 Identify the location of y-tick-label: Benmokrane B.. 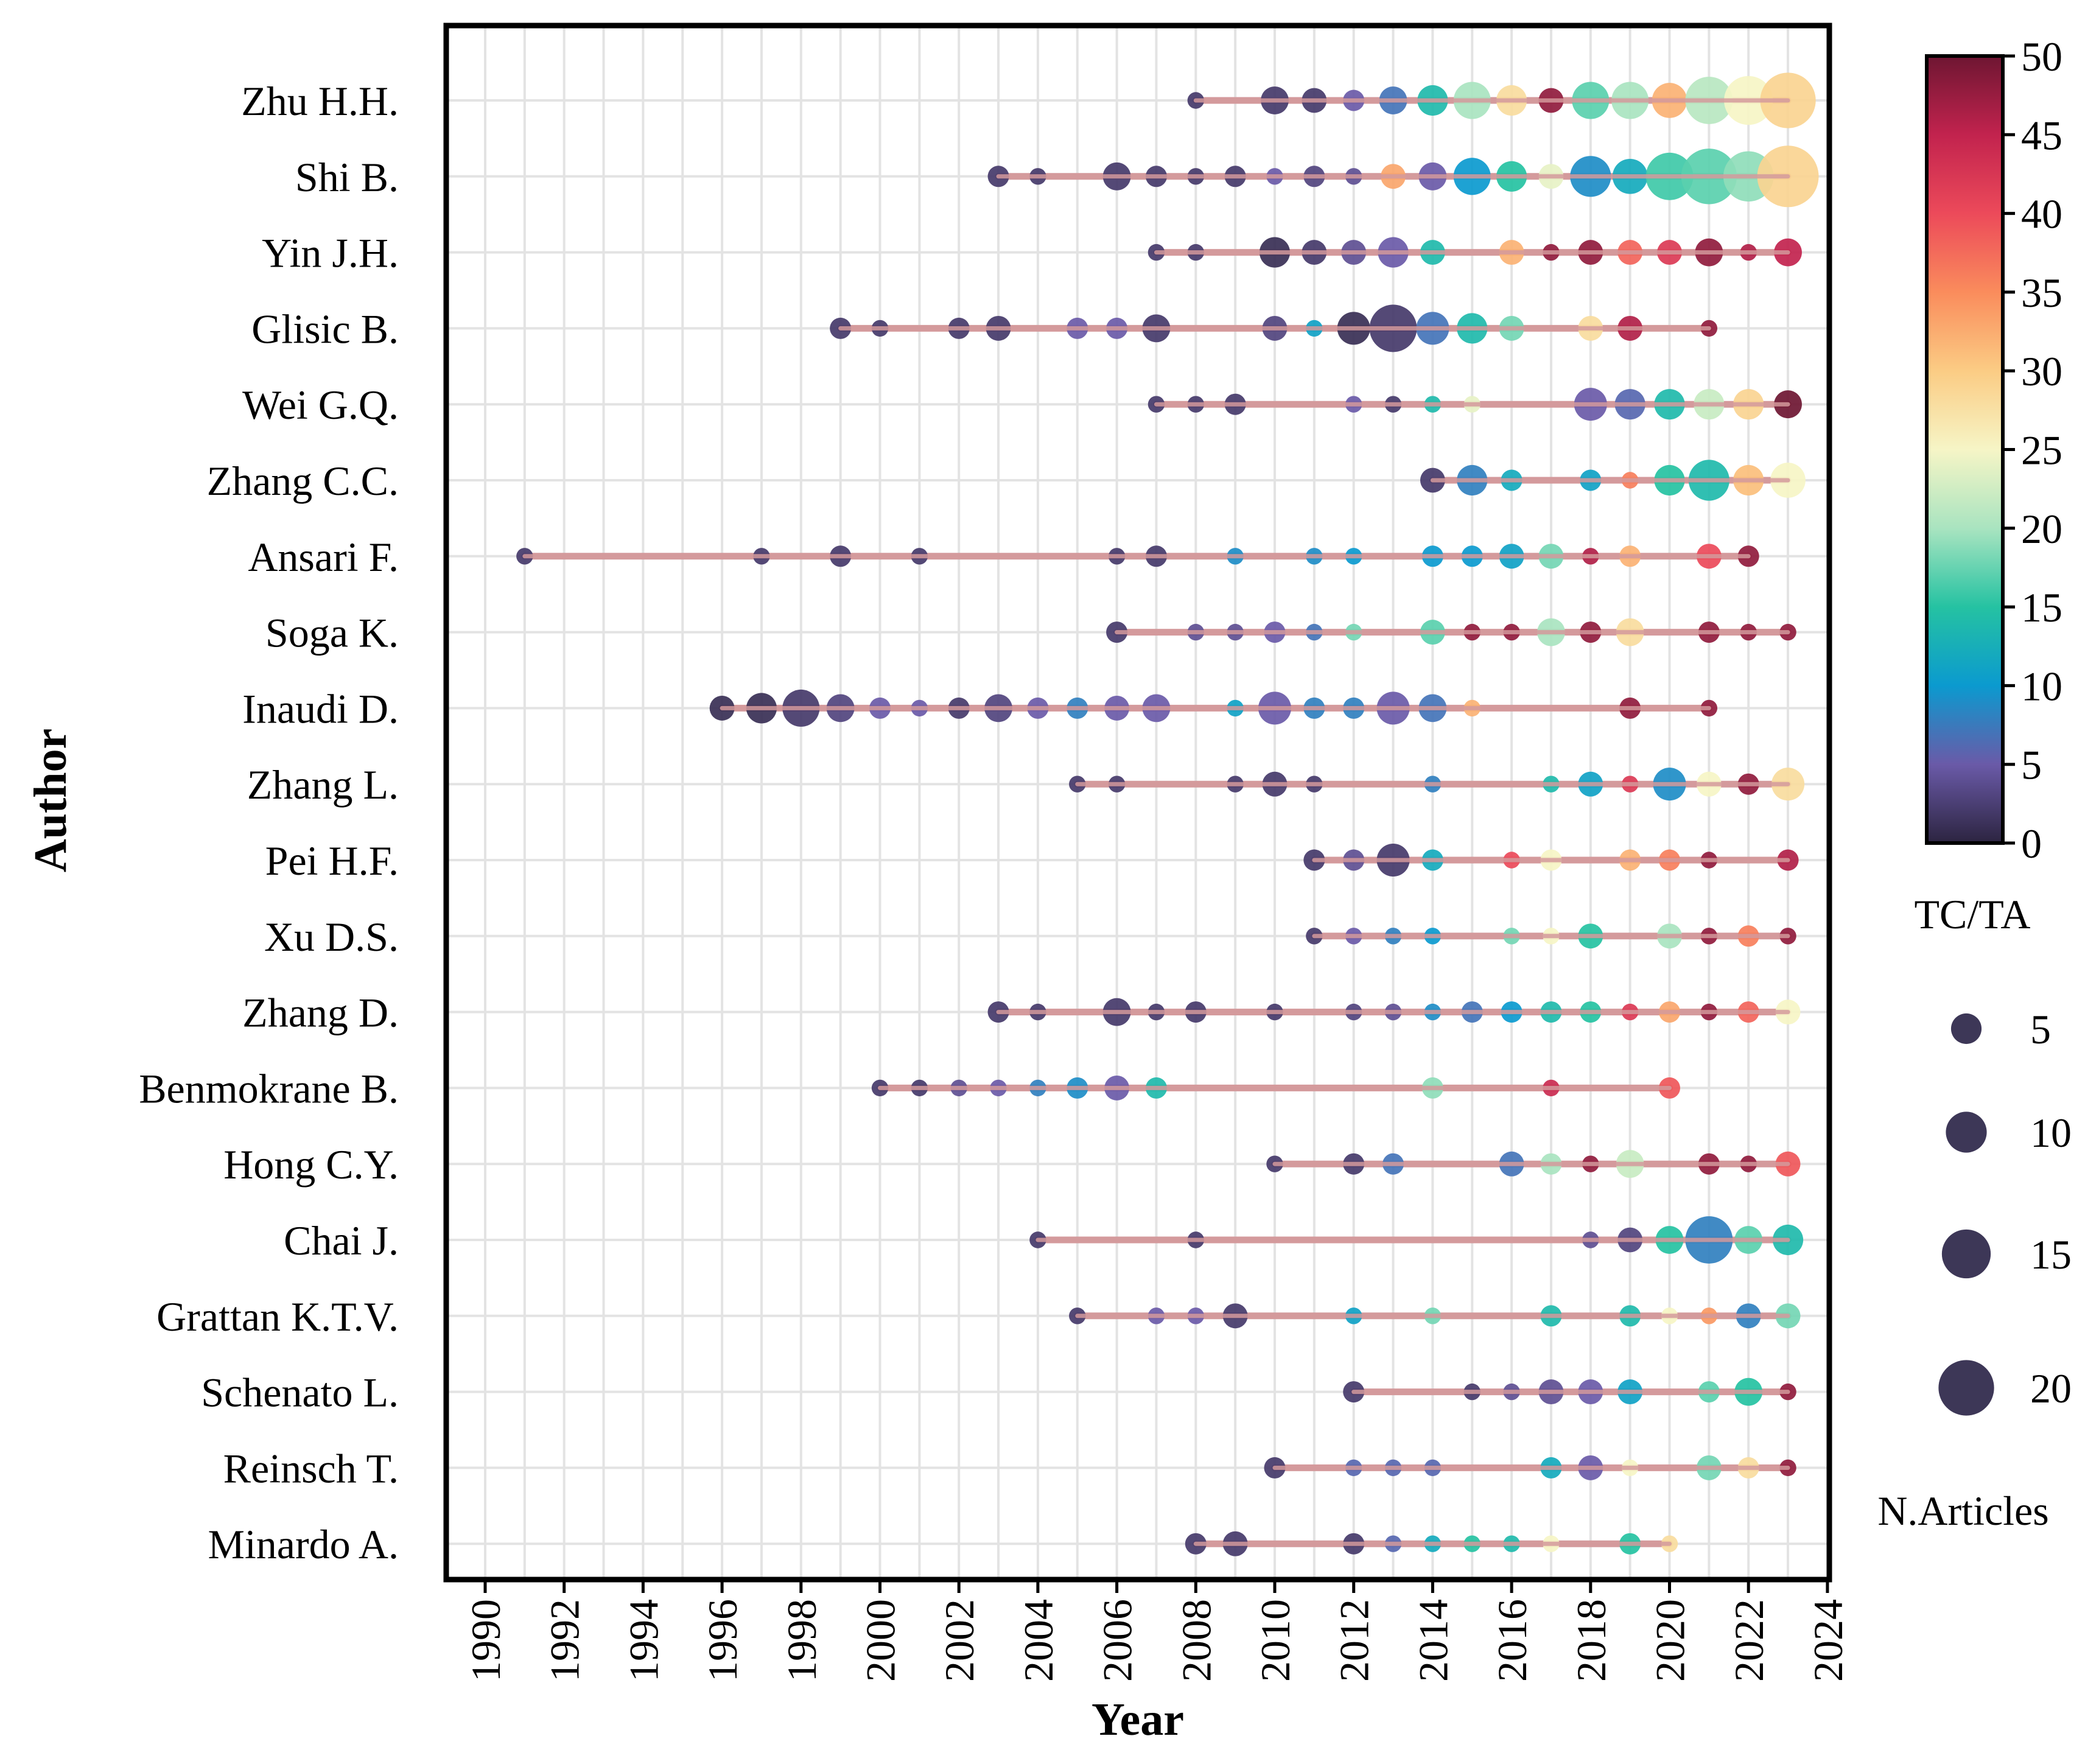
(269, 1088).